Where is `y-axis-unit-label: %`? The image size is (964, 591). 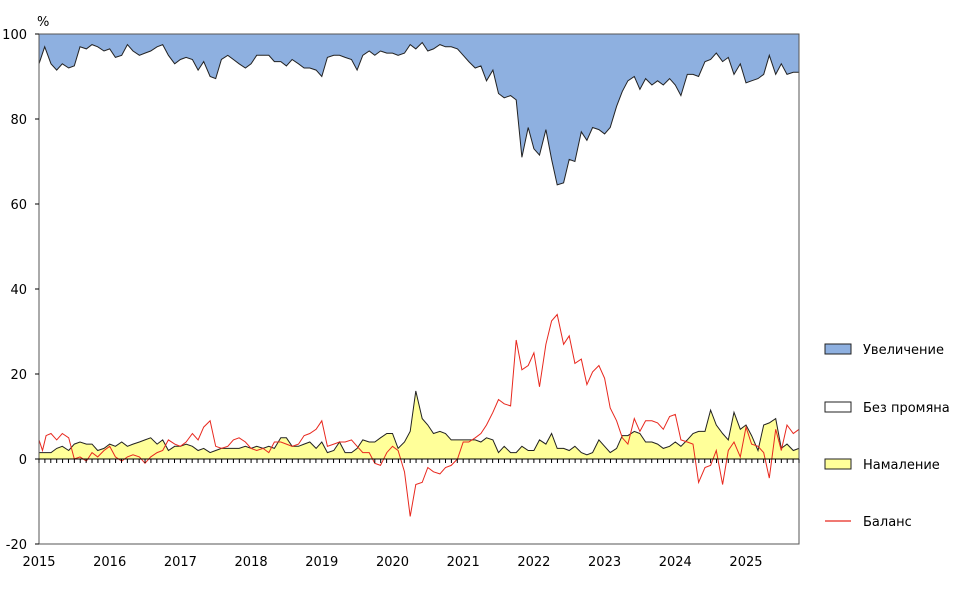
y-axis-unit-label: % is located at coordinates (43, 22).